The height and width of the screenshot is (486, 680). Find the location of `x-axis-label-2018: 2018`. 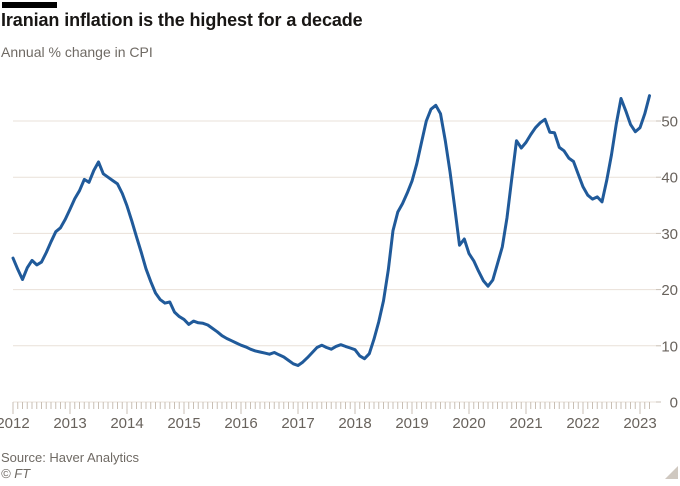

x-axis-label-2018: 2018 is located at coordinates (354, 423).